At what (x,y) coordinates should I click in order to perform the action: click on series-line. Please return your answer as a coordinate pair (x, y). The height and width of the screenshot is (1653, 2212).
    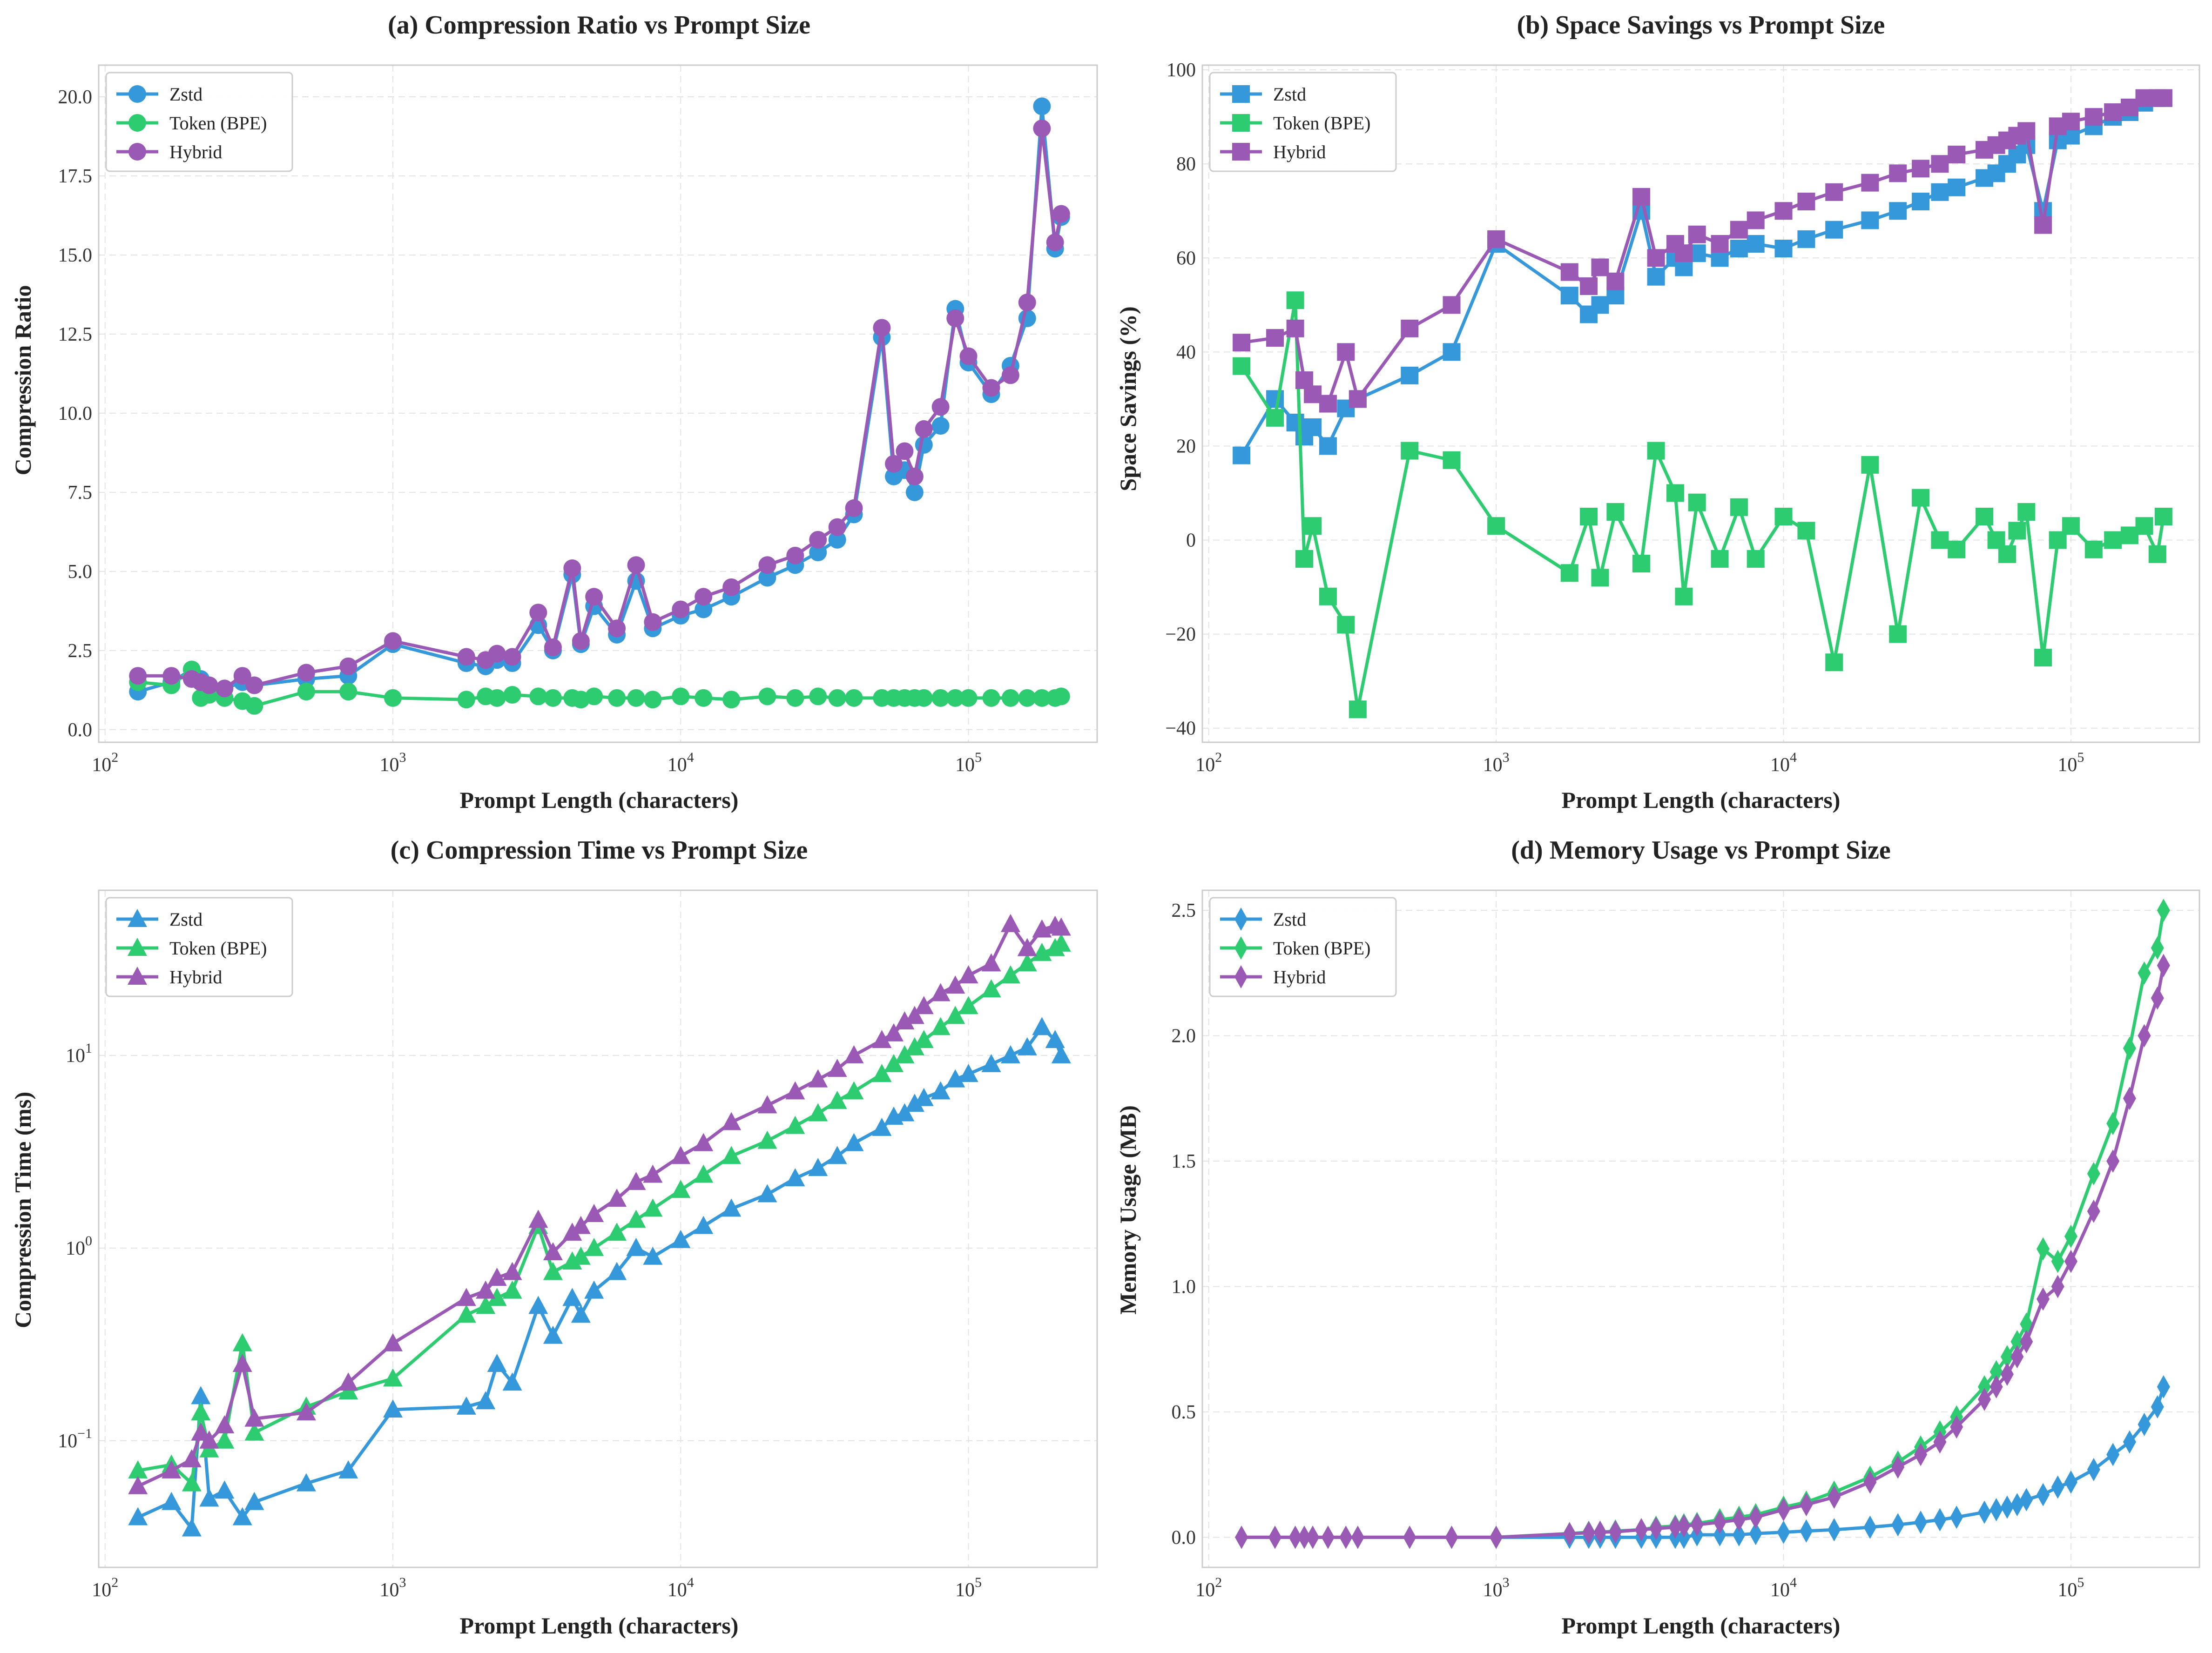
    Looking at the image, I should click on (599, 1213).